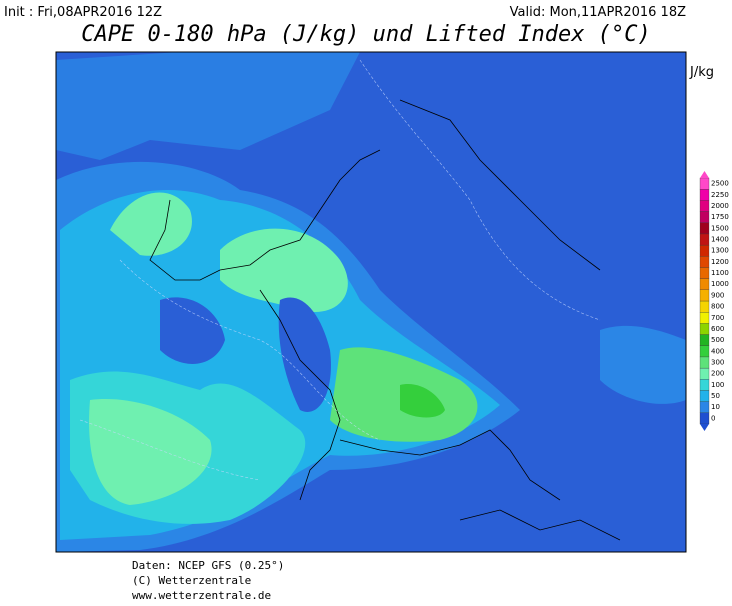 The width and height of the screenshot is (732, 606). What do you see at coordinates (720, 273) in the screenshot?
I see `colorbar-label: 1100` at bounding box center [720, 273].